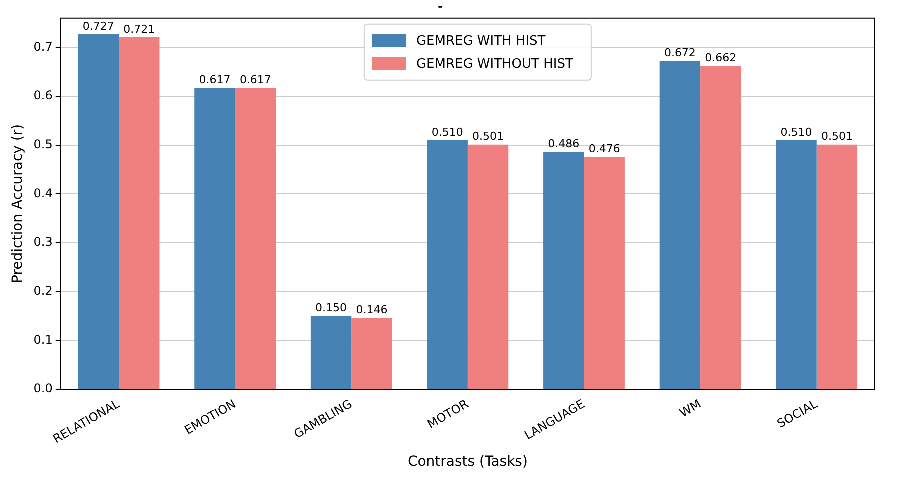 The image size is (899, 479). What do you see at coordinates (332, 308) in the screenshot?
I see `data-label: 0.150` at bounding box center [332, 308].